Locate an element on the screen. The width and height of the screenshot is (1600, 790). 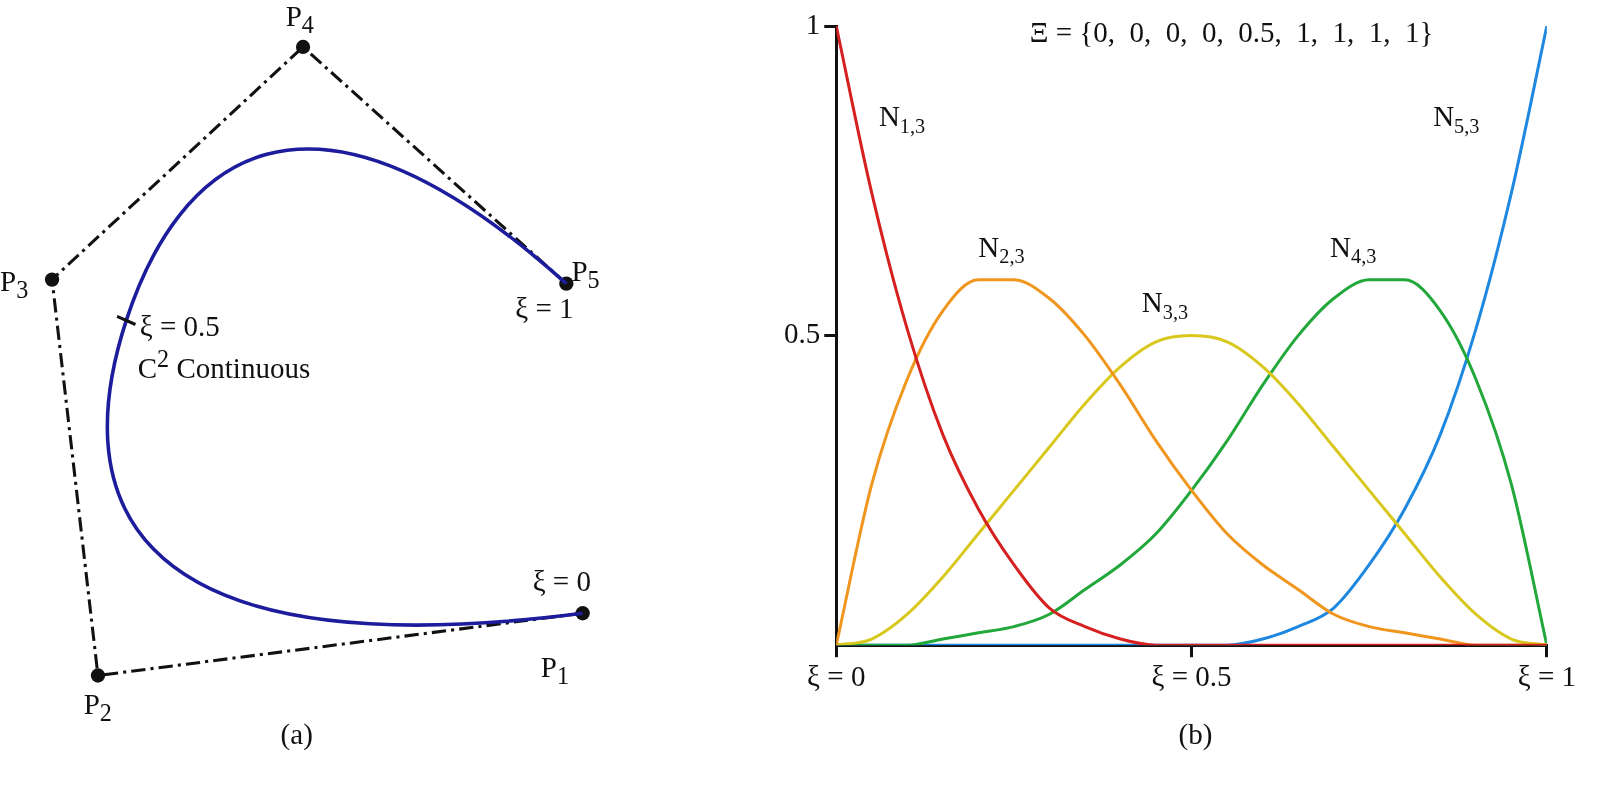
text: P$_{3}$ is located at coordinates (14, 284).